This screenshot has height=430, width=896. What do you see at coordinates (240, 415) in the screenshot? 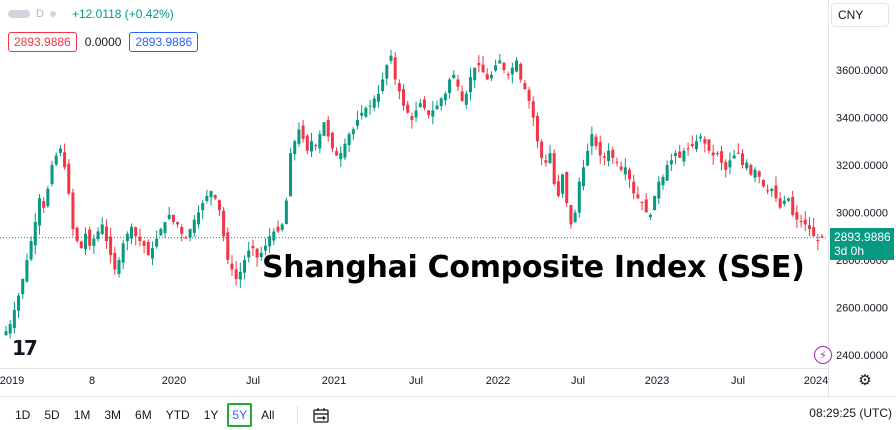
I see `range-button-5y: 5Y` at bounding box center [240, 415].